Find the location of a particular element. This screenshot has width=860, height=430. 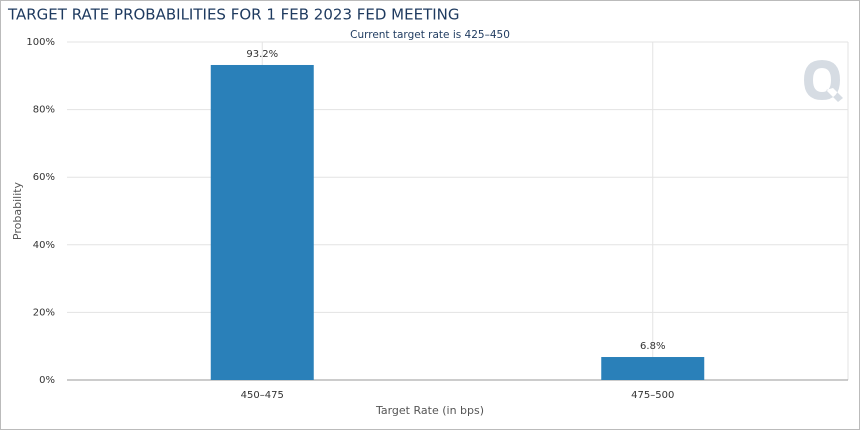

y-tick-label: 0% is located at coordinates (47, 380).